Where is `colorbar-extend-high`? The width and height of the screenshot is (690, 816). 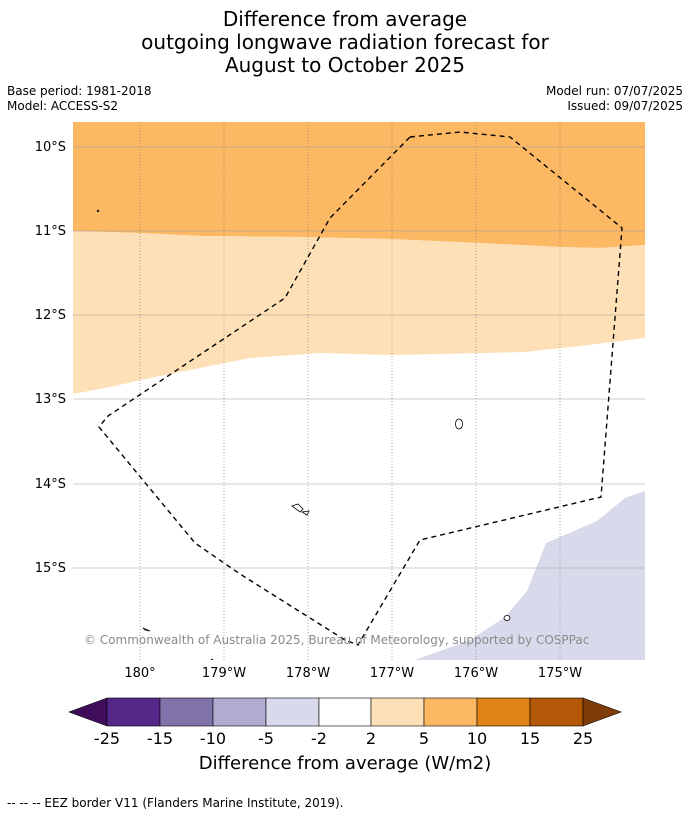
colorbar-extend-high is located at coordinates (602, 712).